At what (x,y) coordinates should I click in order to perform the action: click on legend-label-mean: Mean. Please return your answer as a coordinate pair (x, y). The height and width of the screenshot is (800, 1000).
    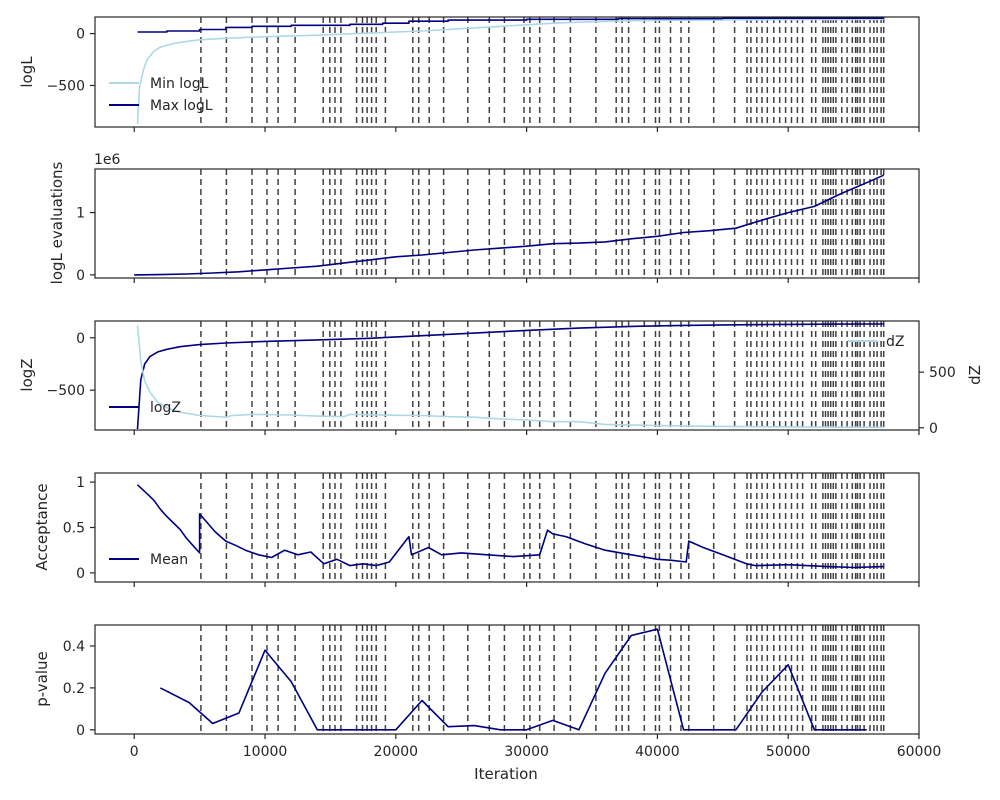
    Looking at the image, I should click on (169, 560).